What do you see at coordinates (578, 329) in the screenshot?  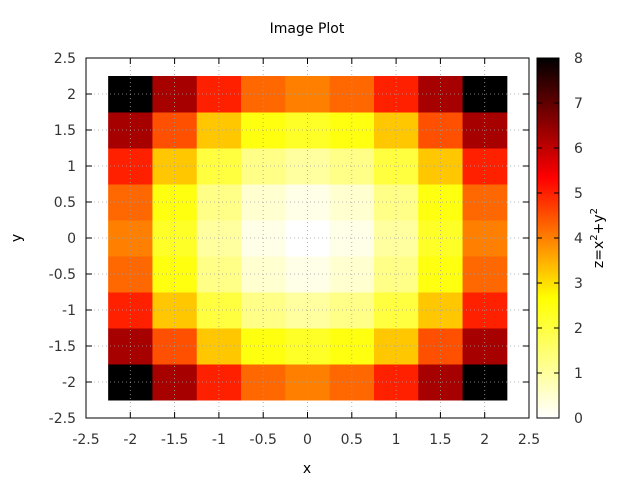 I see `colorbar-tick-label: 2` at bounding box center [578, 329].